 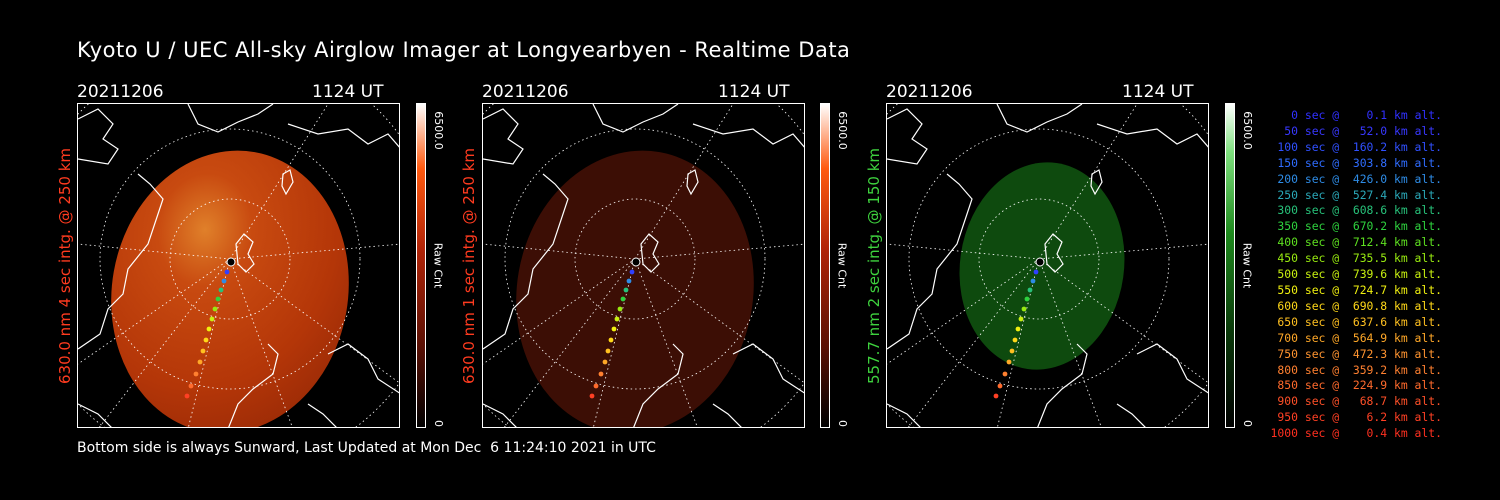 I want to click on legend-row: 50 sec @ 52.0 km alt., so click(x=1363, y=130).